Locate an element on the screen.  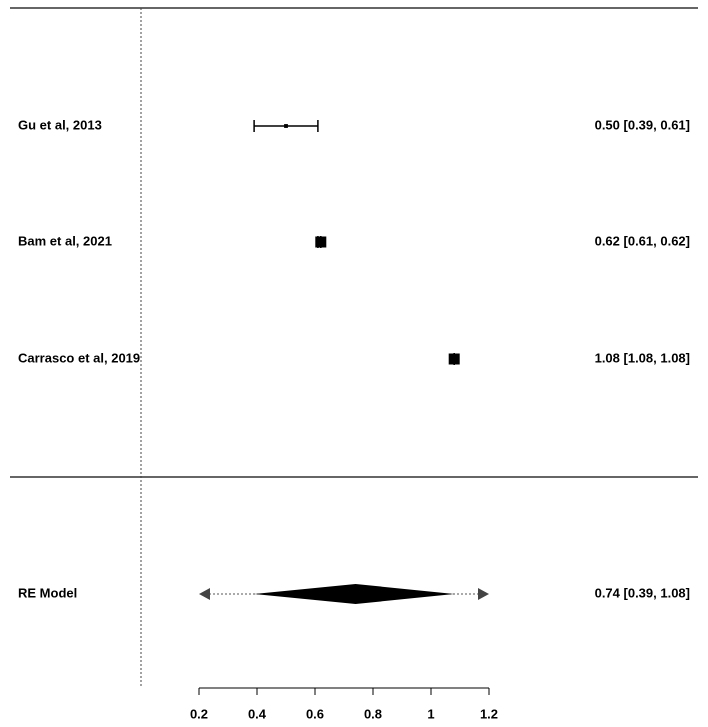
pi-arrow-left is located at coordinates (204, 594).